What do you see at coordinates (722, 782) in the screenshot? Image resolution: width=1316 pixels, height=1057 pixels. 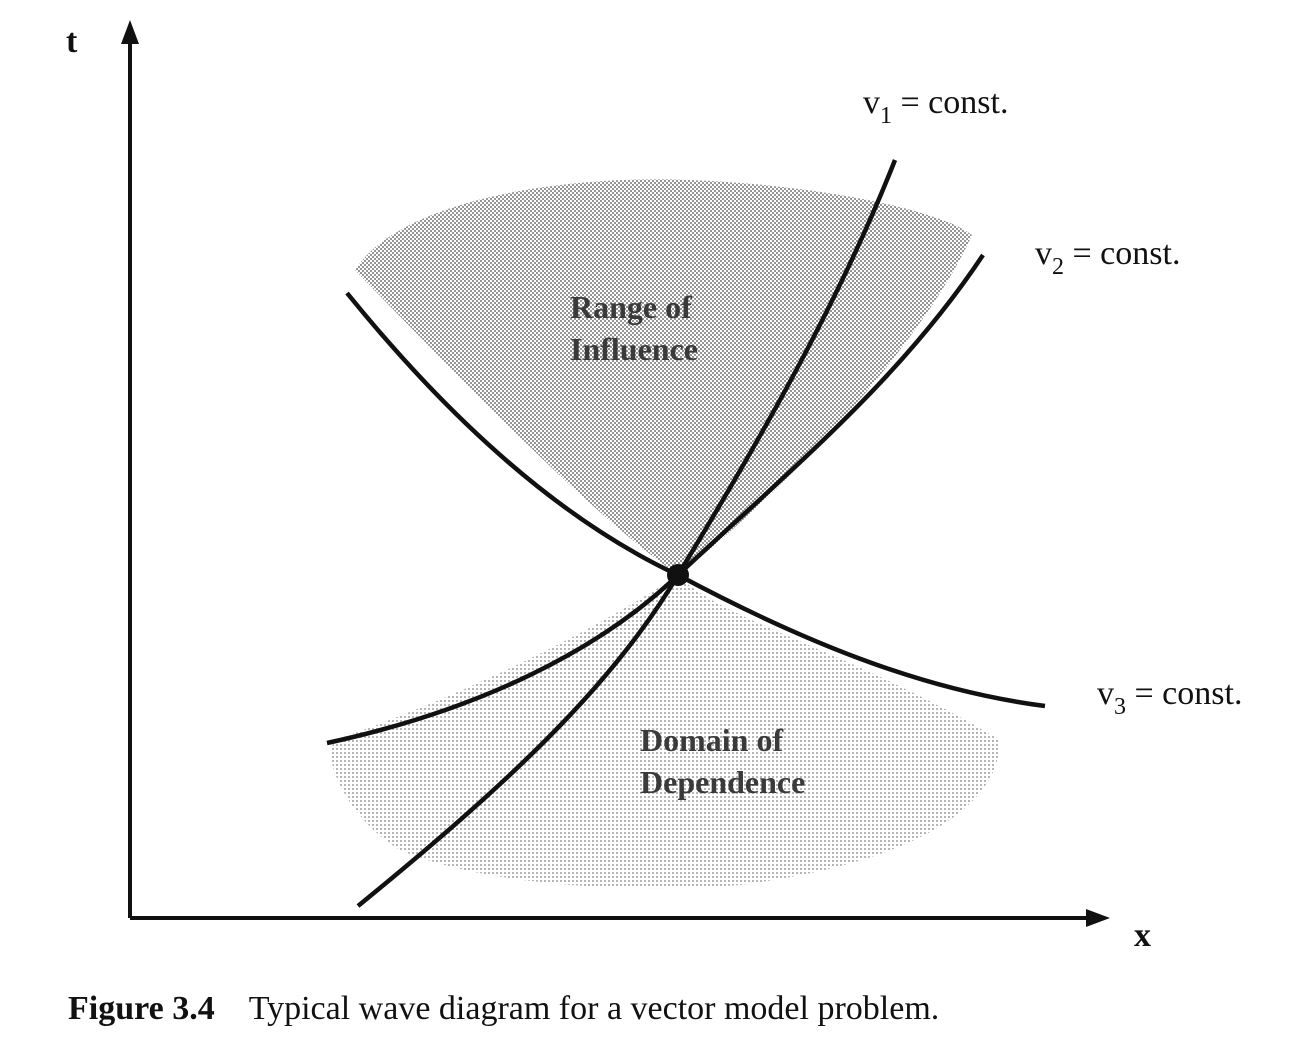 I see `domain-of-dependence-line-2: Dependence` at bounding box center [722, 782].